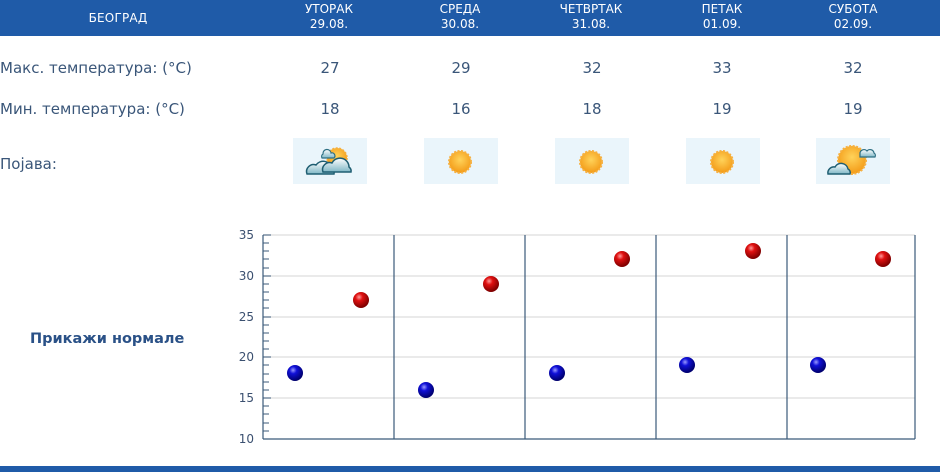 The height and width of the screenshot is (472, 940). What do you see at coordinates (460, 24) in the screenshot?
I see `day-date: 30.08.` at bounding box center [460, 24].